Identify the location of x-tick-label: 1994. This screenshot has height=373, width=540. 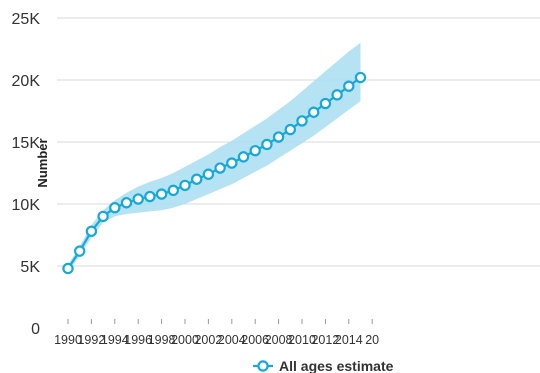
(115, 340).